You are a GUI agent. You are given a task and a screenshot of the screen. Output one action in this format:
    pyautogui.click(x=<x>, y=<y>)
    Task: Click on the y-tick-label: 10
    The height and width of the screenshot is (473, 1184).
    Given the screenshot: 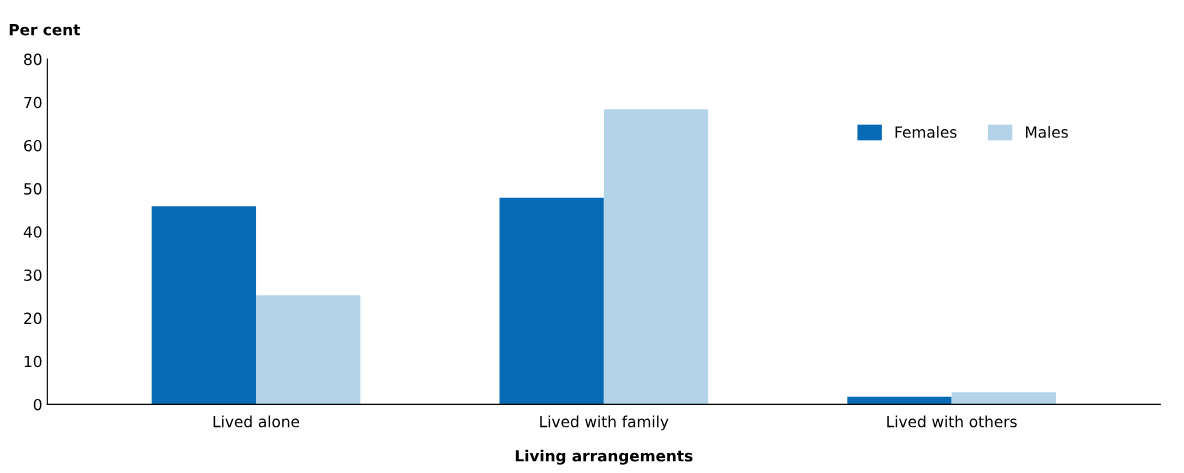 What is the action you would take?
    pyautogui.click(x=33, y=361)
    